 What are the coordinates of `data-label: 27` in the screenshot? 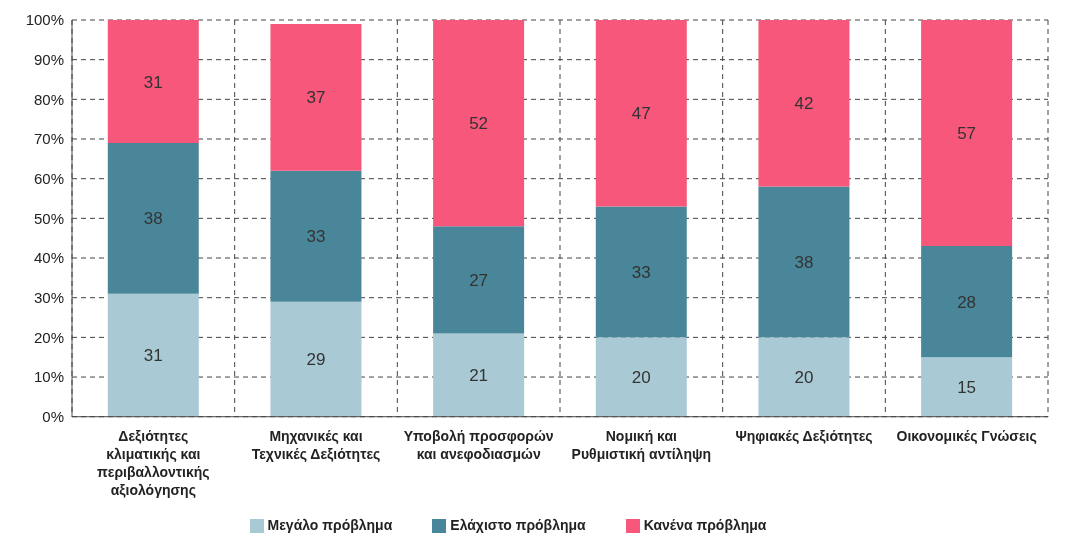 It's located at (479, 280).